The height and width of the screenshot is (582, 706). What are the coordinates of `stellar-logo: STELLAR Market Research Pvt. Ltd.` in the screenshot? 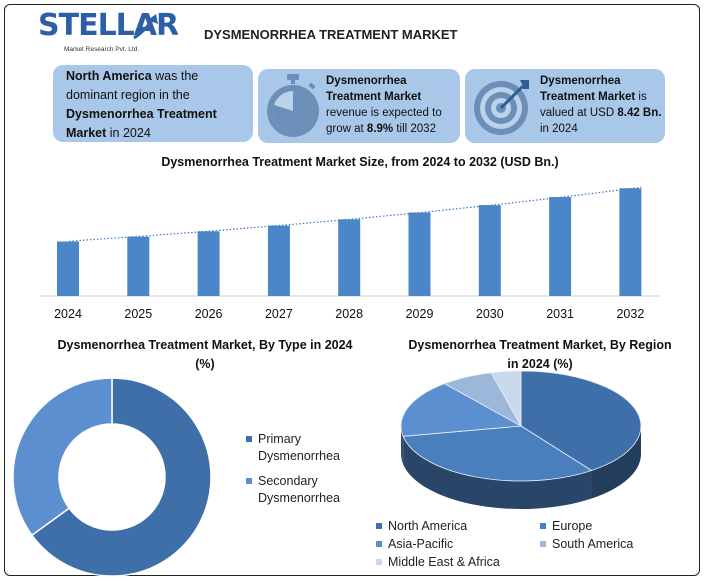 It's located at (107, 33).